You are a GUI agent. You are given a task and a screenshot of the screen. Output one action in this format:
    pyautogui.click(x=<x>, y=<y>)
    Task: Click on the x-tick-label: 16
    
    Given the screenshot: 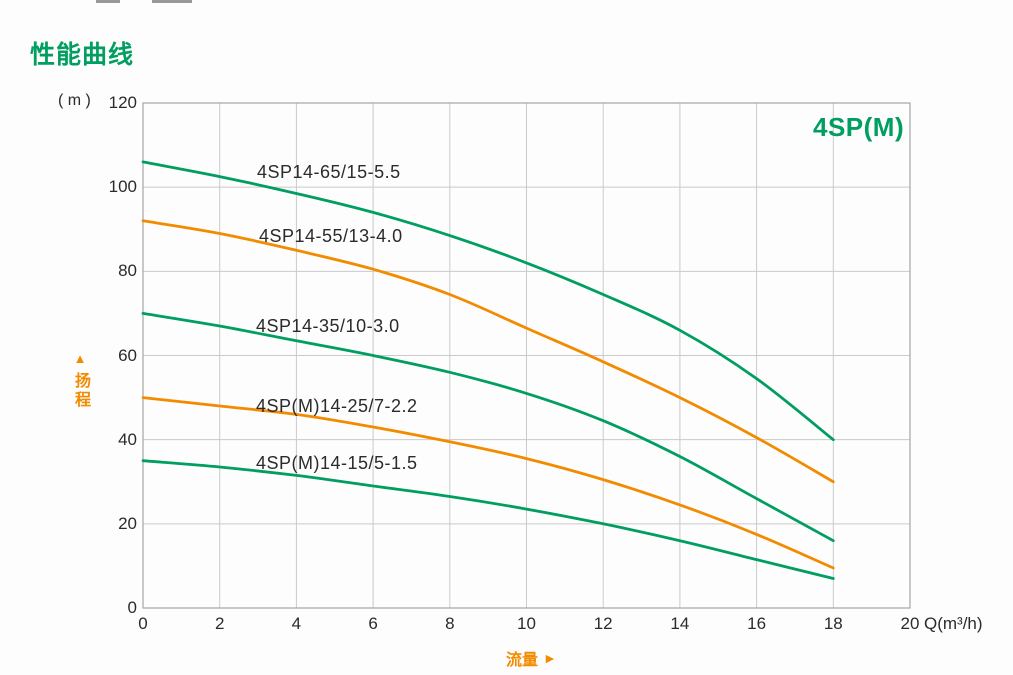 What is the action you would take?
    pyautogui.click(x=757, y=623)
    